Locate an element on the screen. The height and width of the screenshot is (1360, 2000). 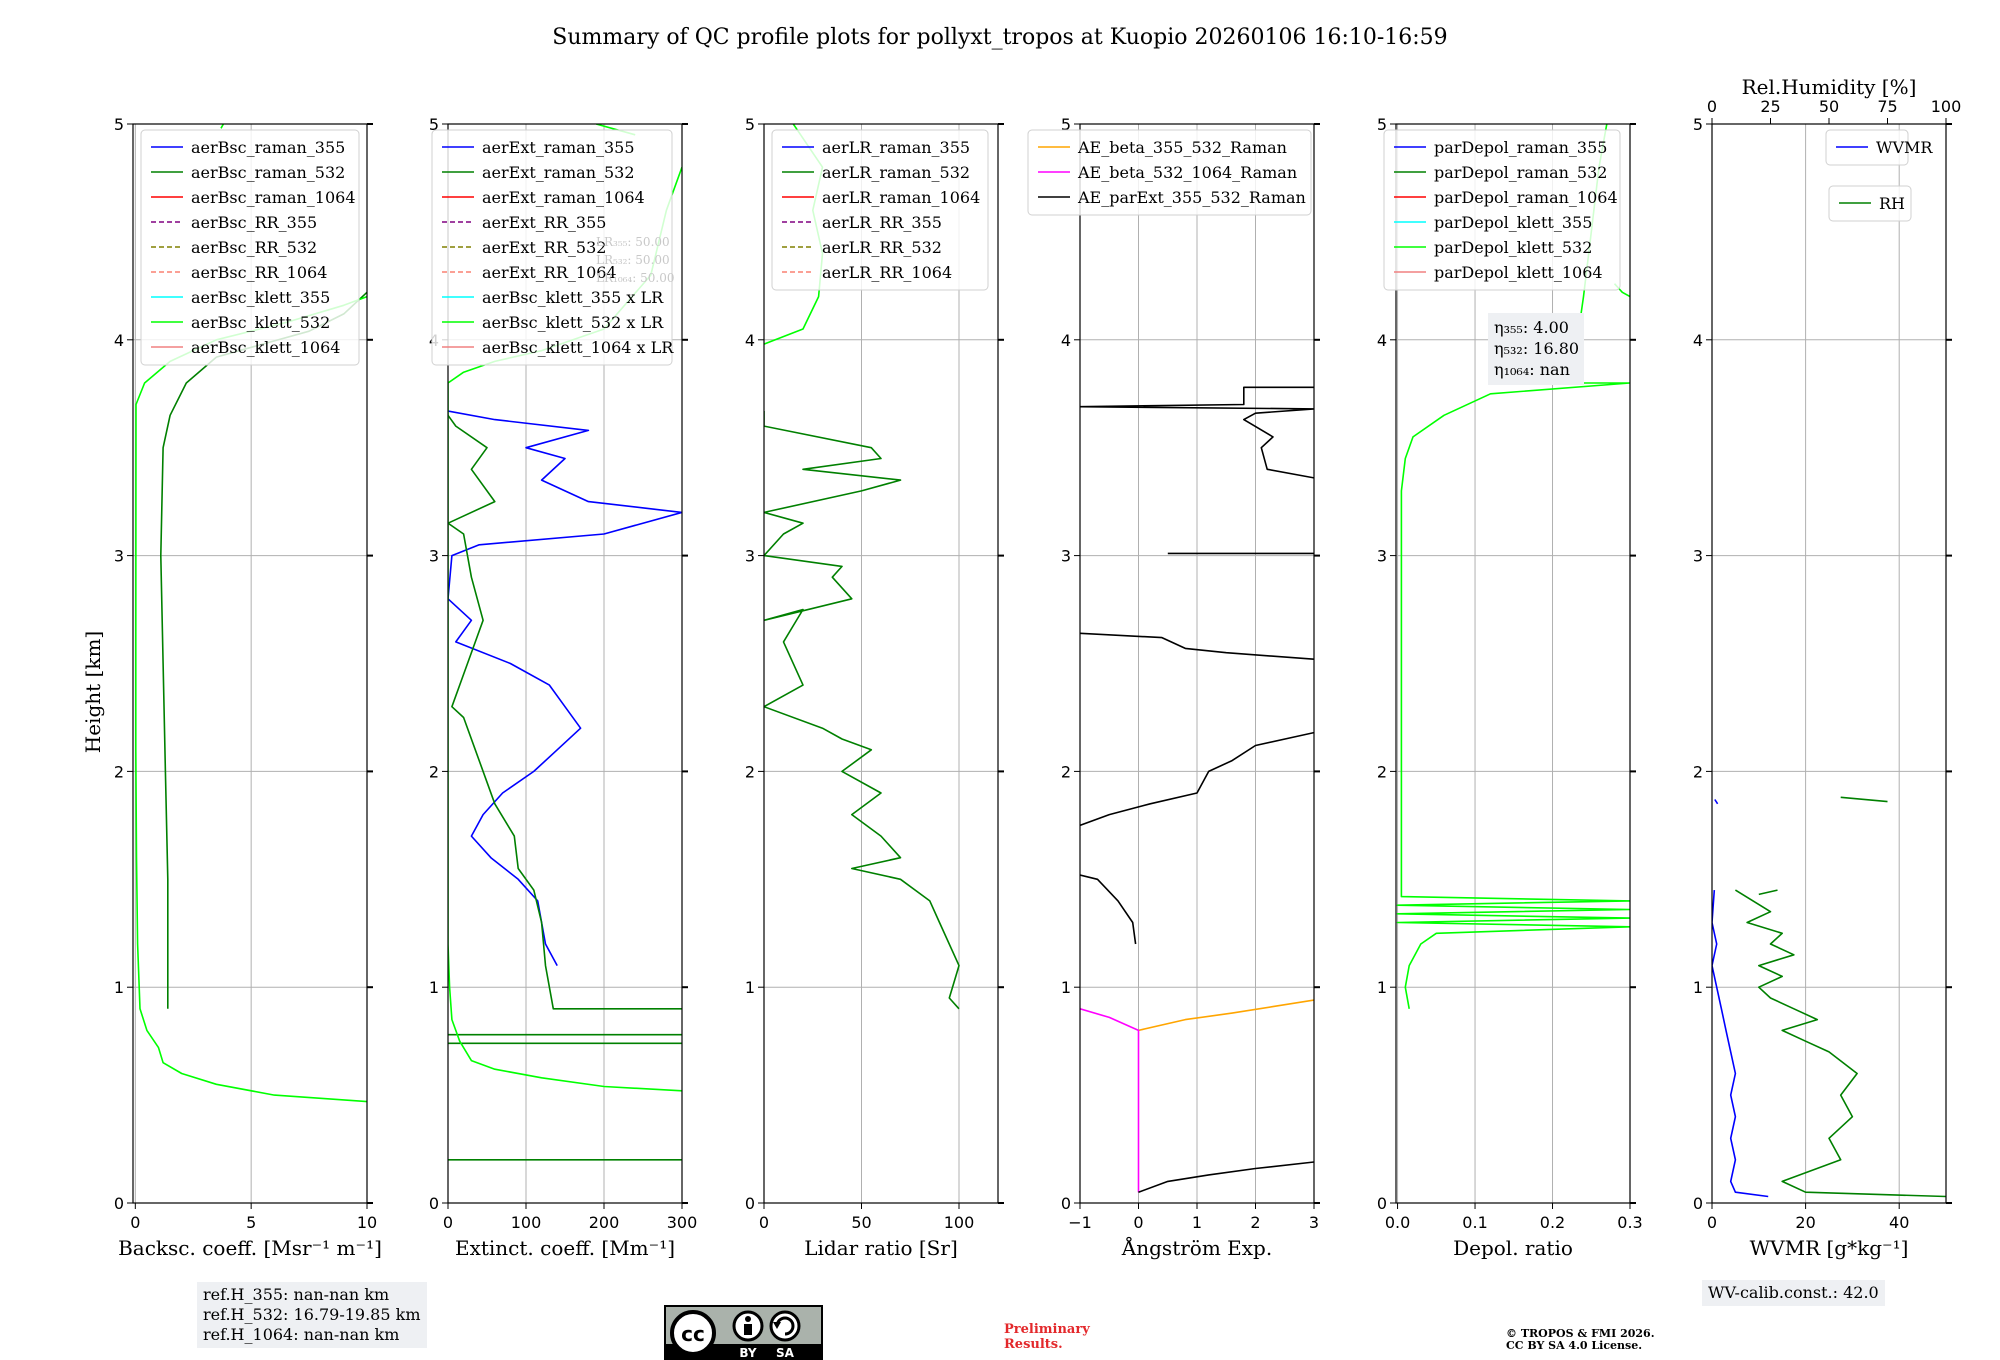
legend-label: aerBsc_klett_355 x LR is located at coordinates (573, 297).